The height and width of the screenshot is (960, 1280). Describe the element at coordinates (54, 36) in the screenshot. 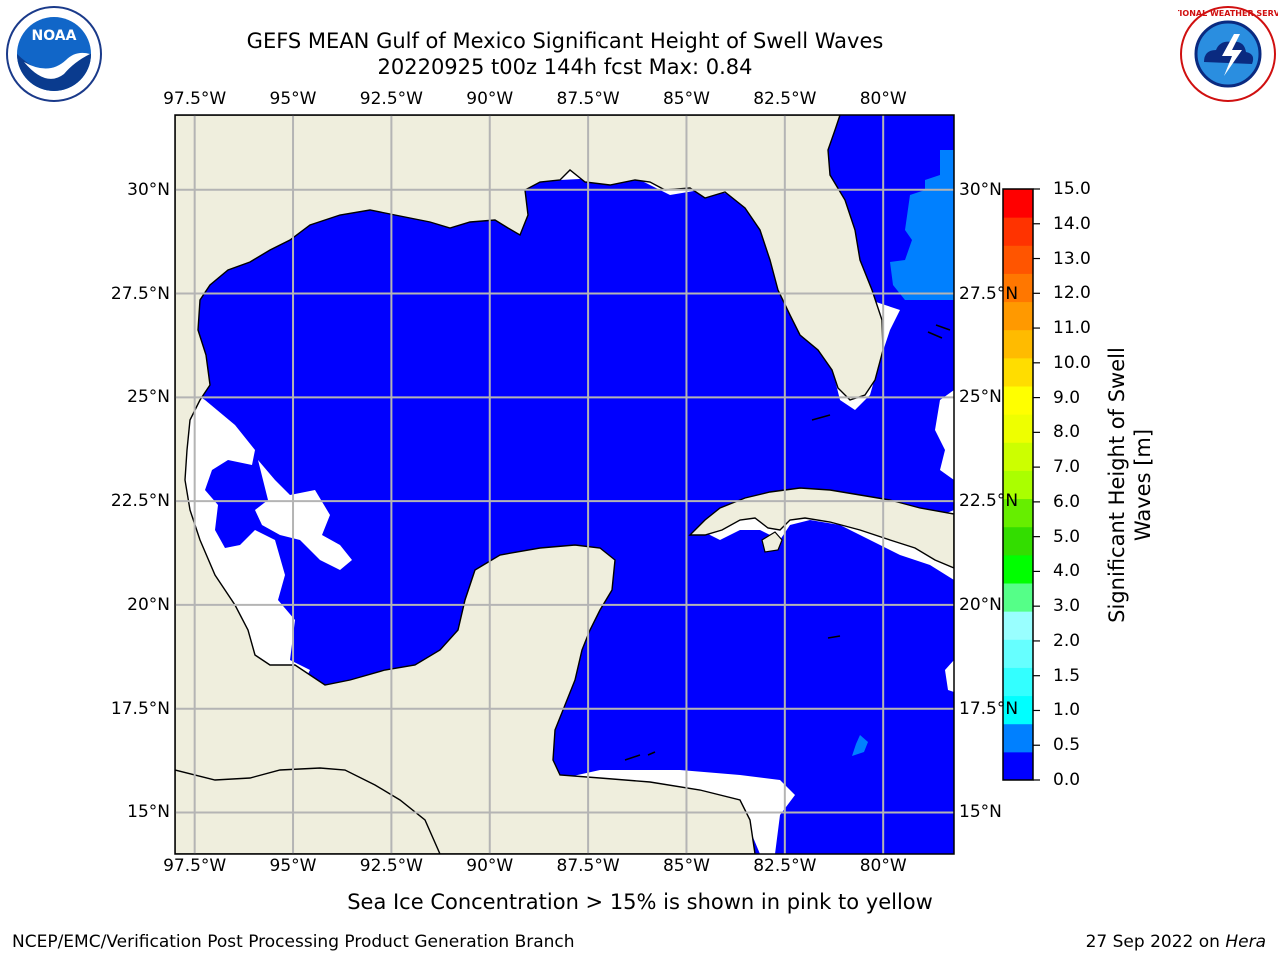

I see `noaa-logo-text: NOAA` at that location.